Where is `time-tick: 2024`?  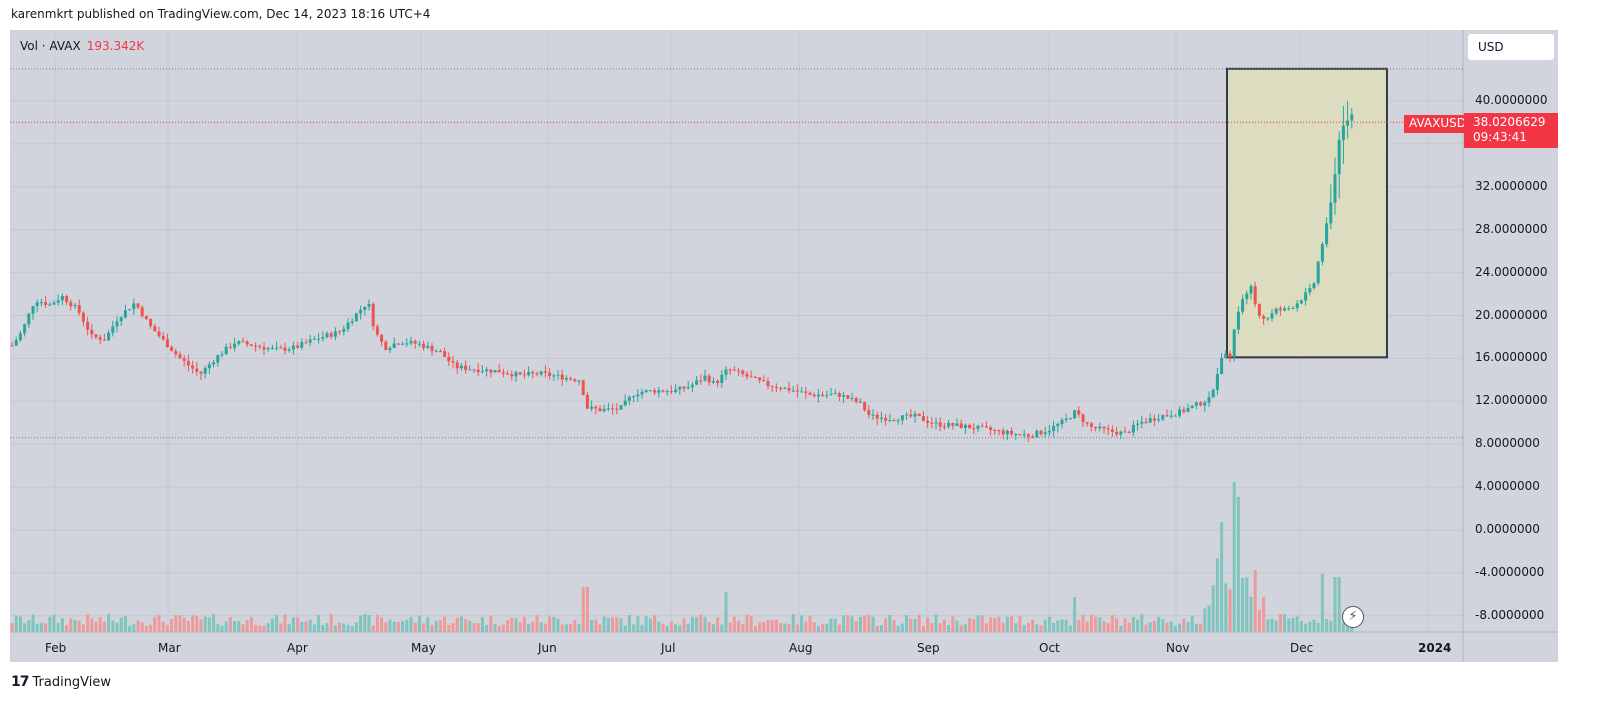 time-tick: 2024 is located at coordinates (1435, 648).